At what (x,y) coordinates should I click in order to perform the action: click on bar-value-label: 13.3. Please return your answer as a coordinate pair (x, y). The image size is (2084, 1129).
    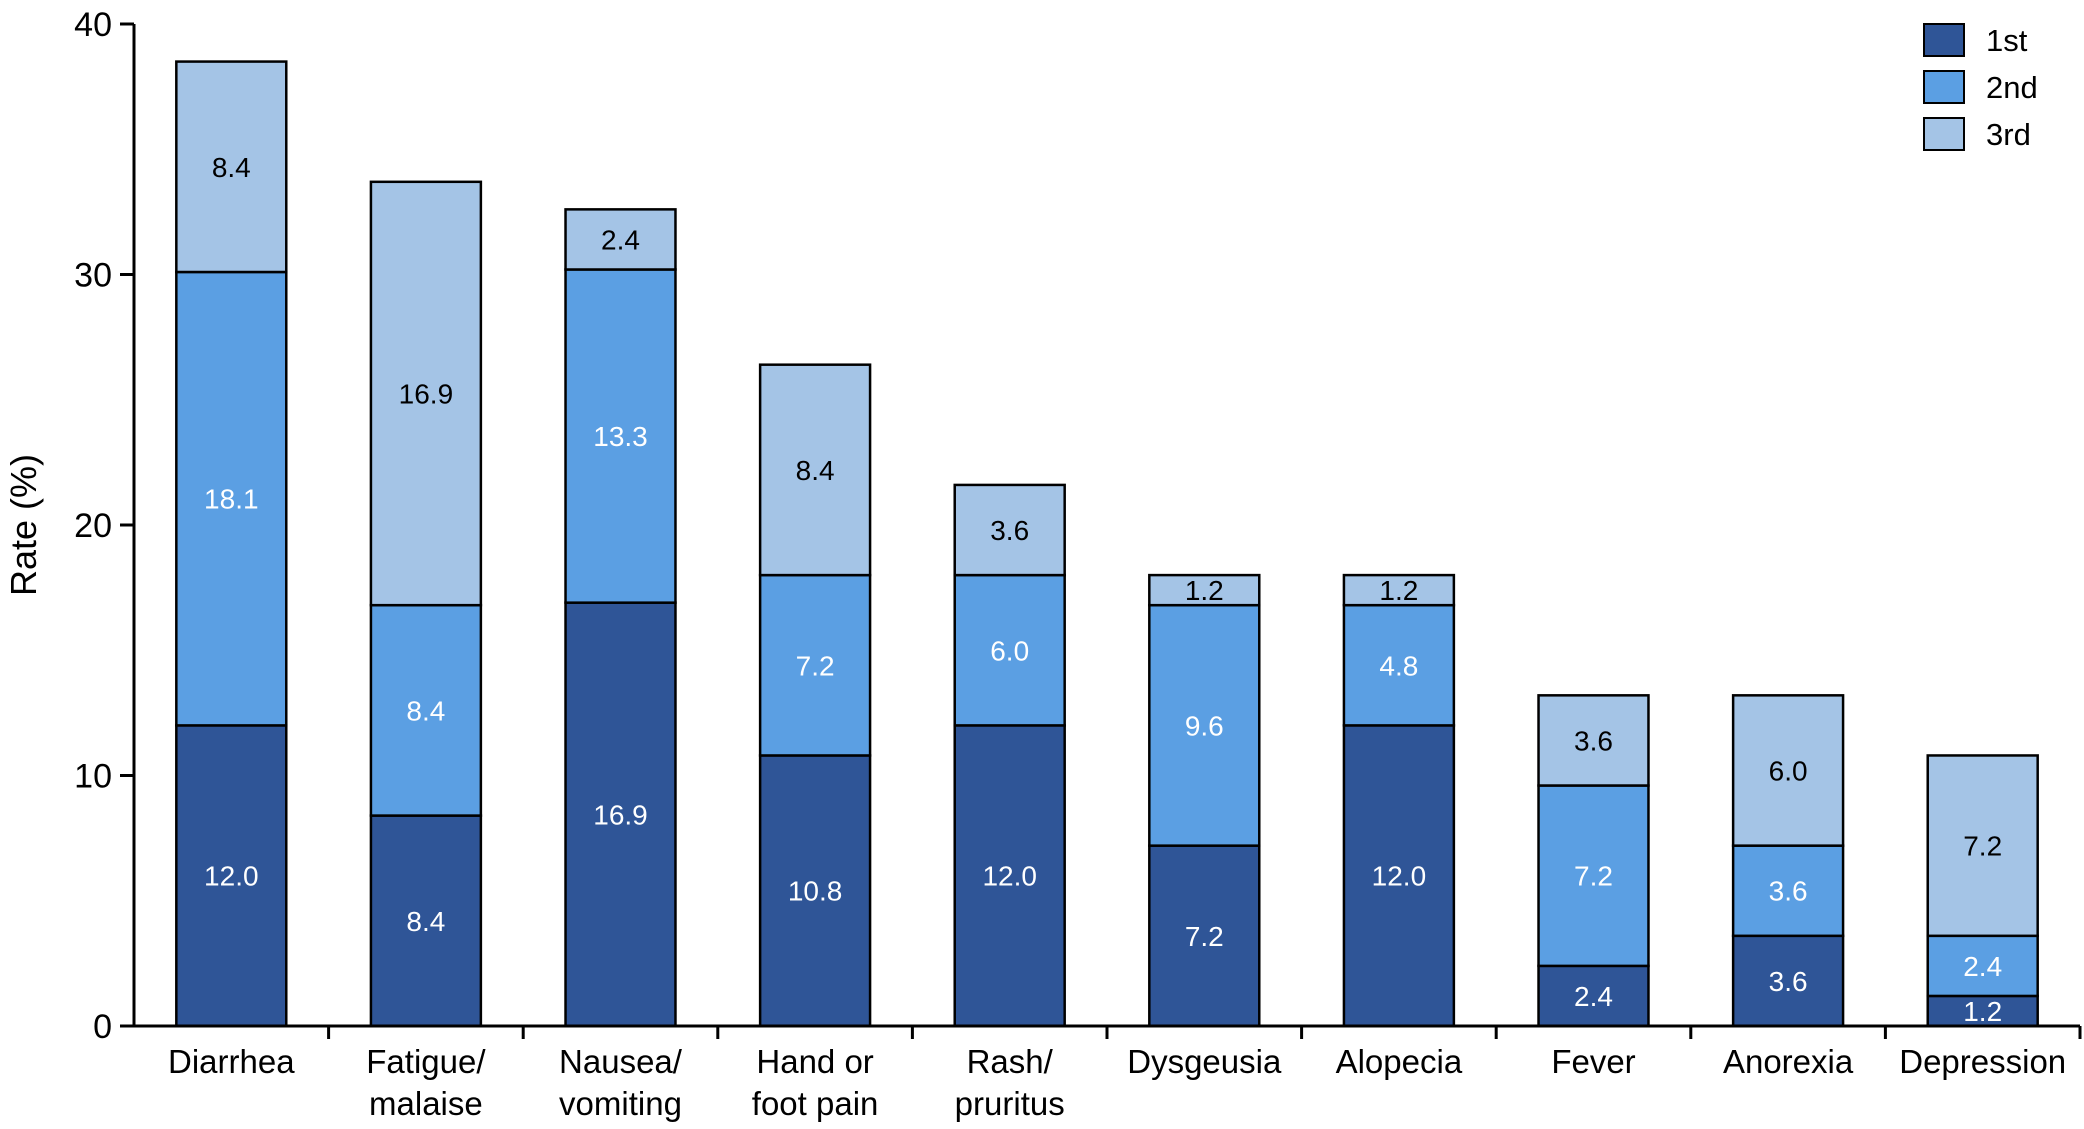
    Looking at the image, I should click on (620, 436).